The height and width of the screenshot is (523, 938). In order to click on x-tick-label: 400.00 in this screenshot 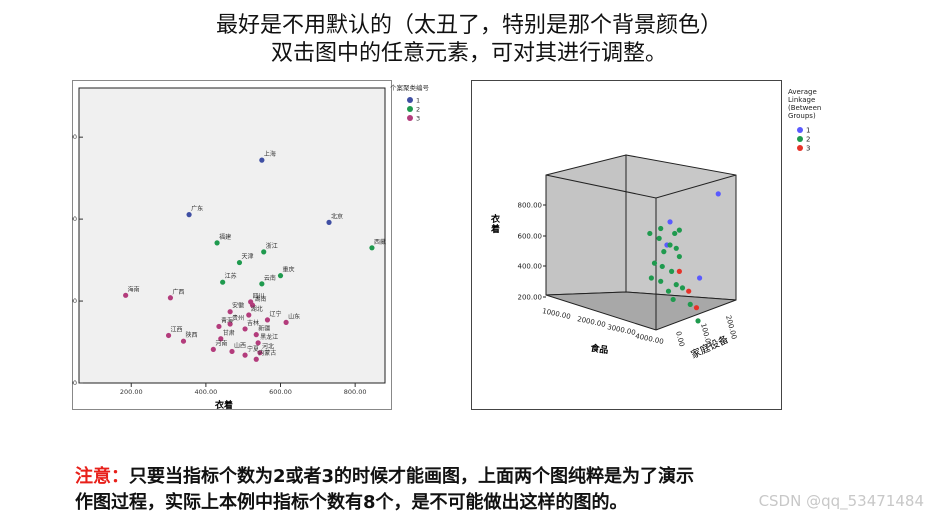, I will do `click(206, 392)`.